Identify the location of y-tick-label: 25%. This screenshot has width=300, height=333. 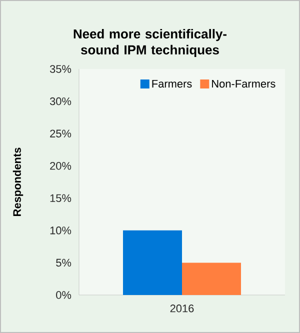
(61, 134).